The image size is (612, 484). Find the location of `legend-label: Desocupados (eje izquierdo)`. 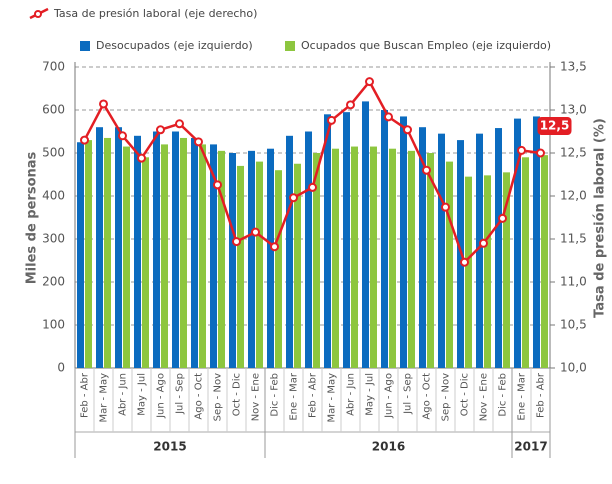

legend-label: Desocupados (eje izquierdo) is located at coordinates (174, 45).